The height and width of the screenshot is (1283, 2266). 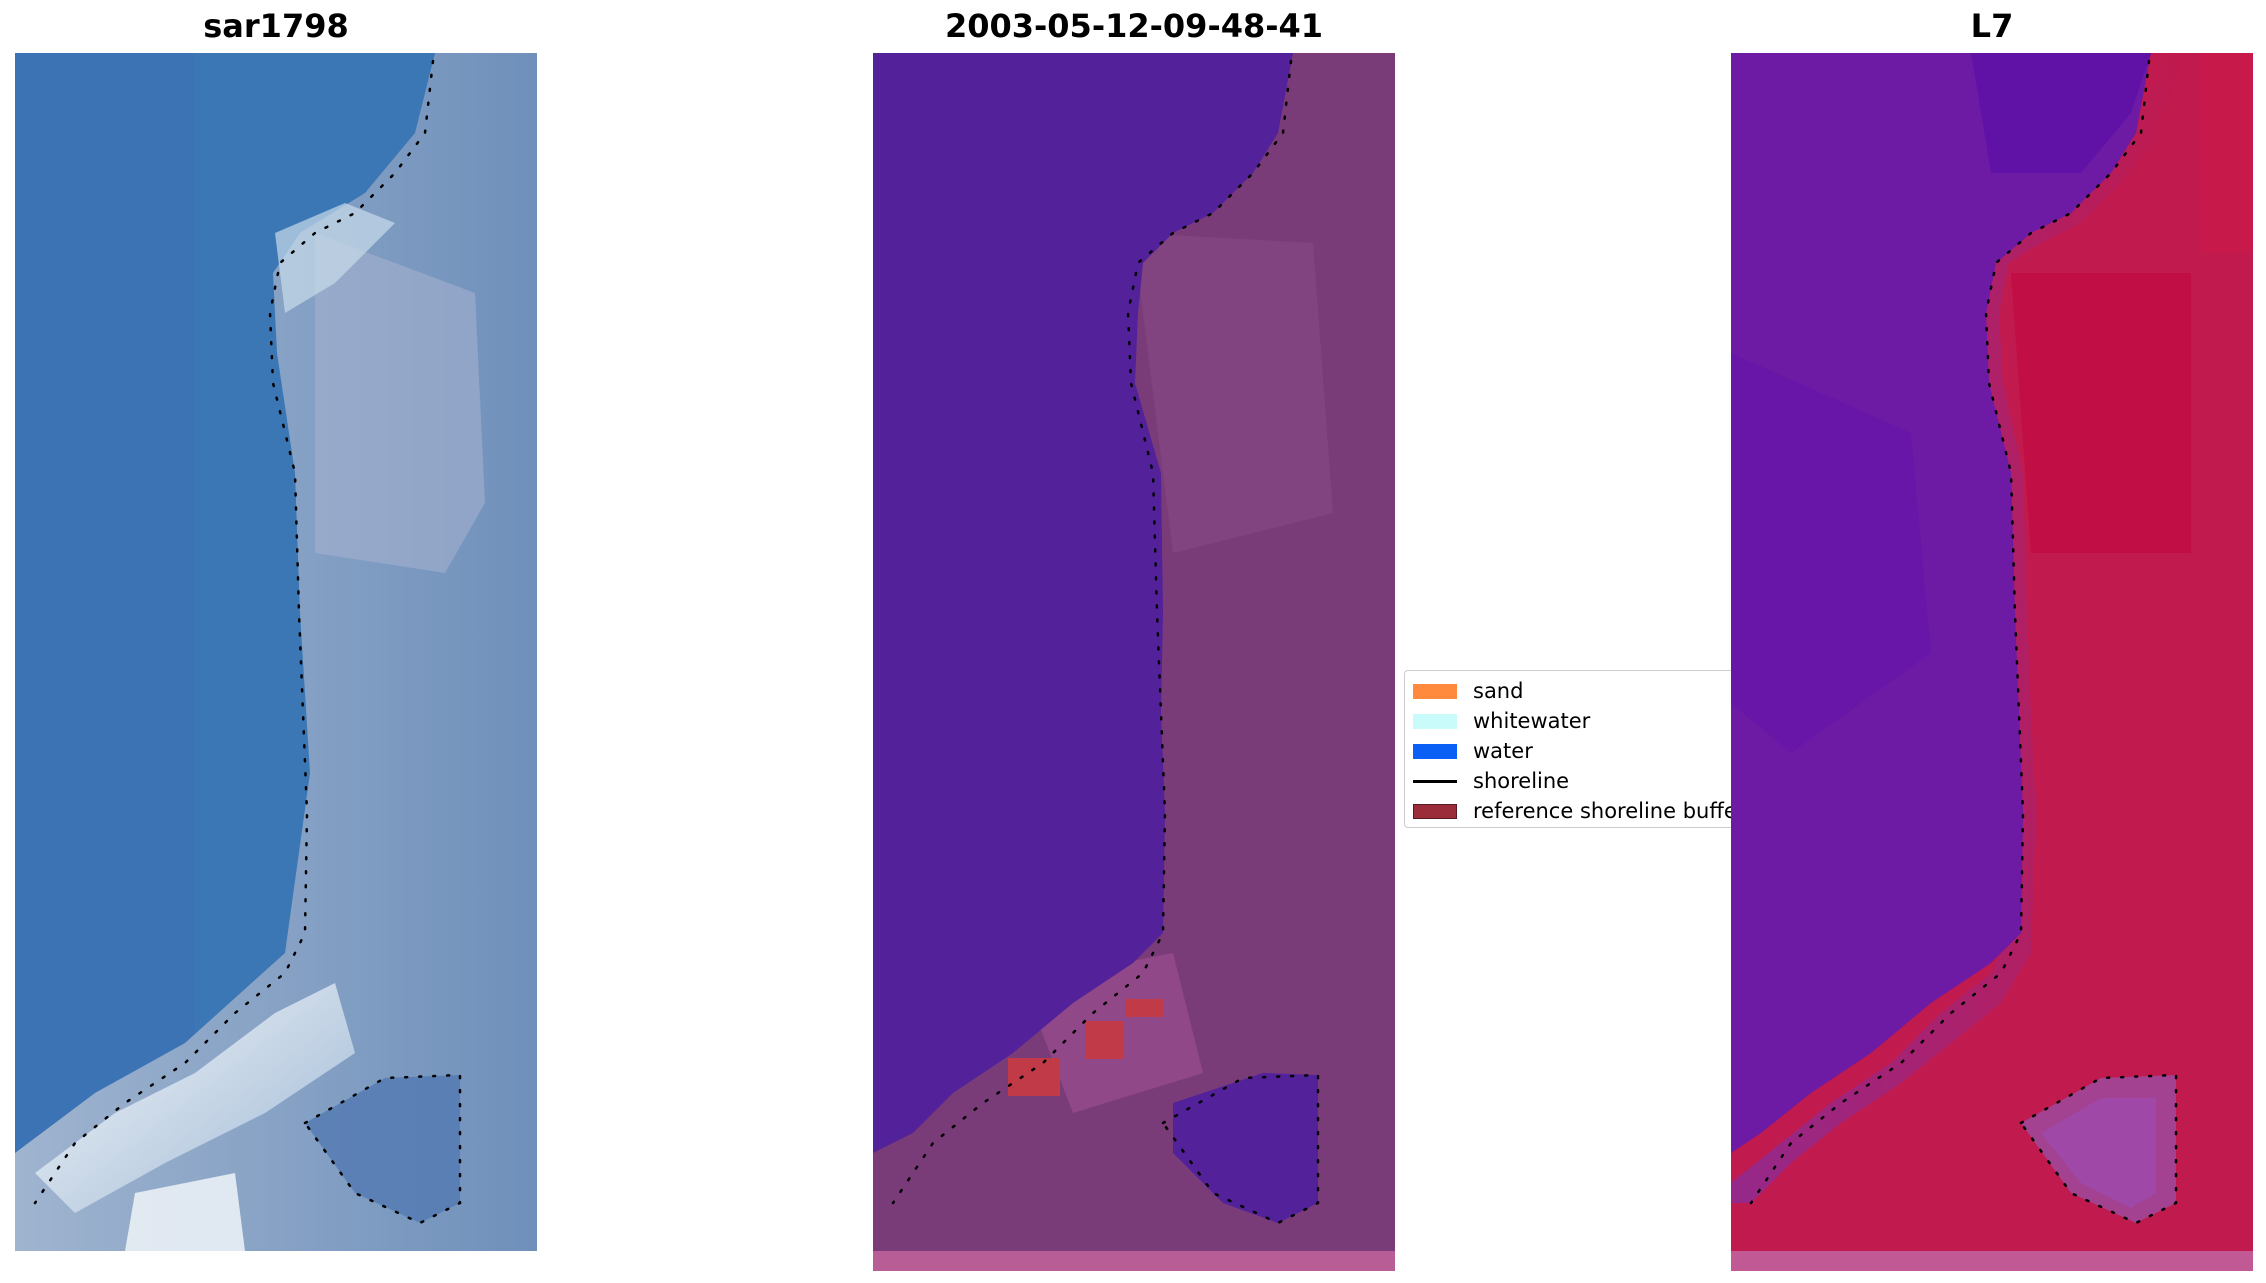 I want to click on legend-item-sand: sand, so click(x=1468, y=691).